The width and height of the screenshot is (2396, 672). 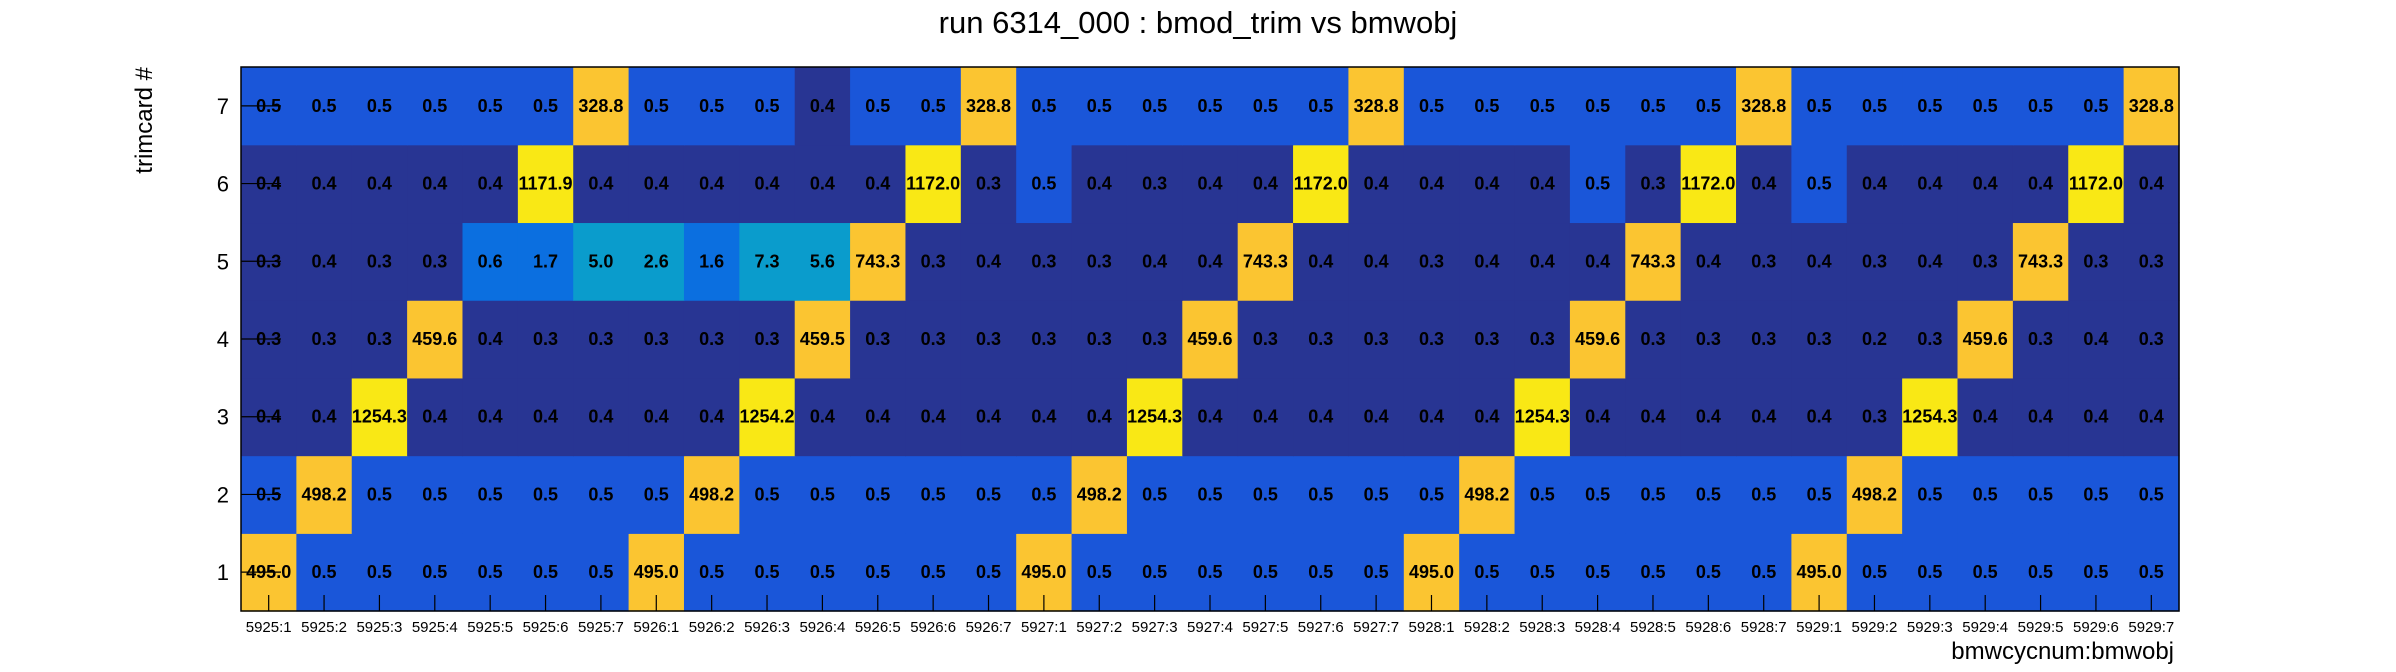 I want to click on cell-value-label: 7.3, so click(x=767, y=261).